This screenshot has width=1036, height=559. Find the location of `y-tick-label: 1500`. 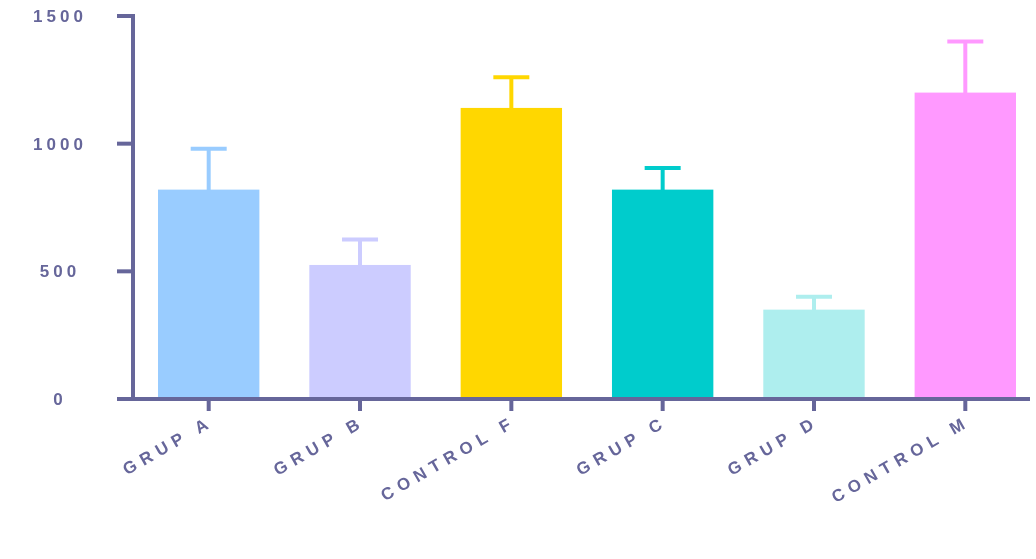

y-tick-label: 1500 is located at coordinates (60, 16).